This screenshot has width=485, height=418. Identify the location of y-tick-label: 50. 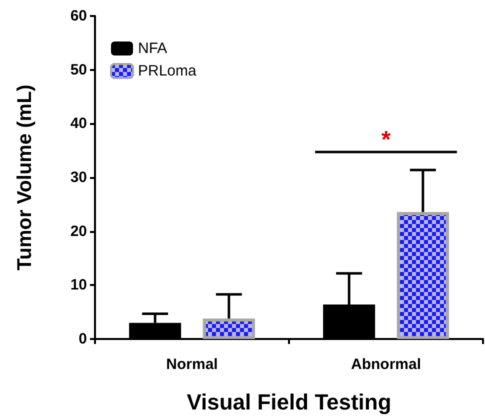
(78, 69).